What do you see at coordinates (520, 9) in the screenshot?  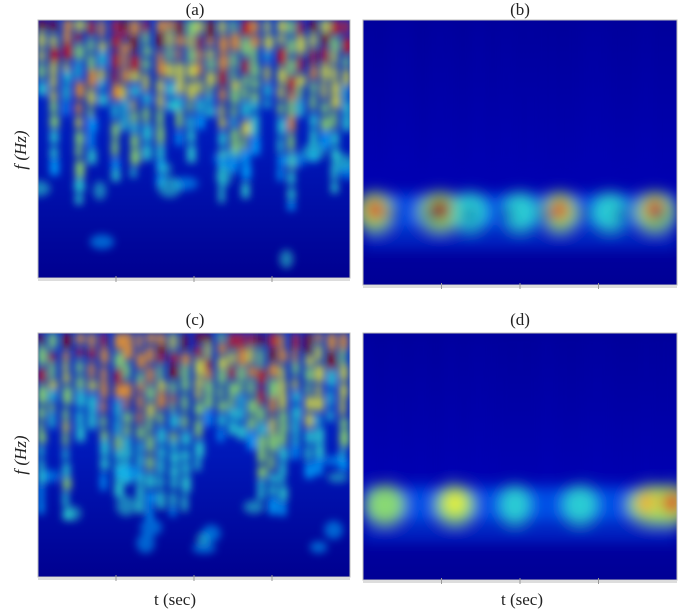 I see `panel-label: (b)` at bounding box center [520, 9].